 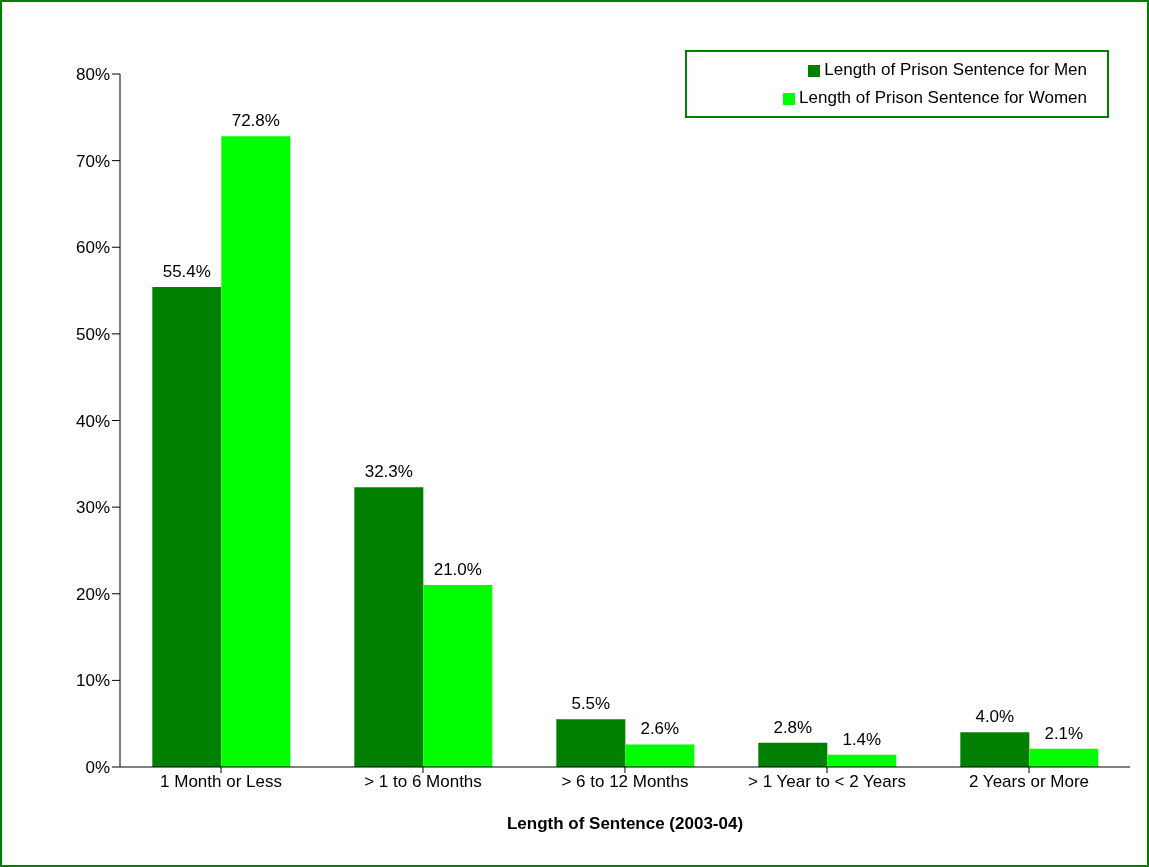 What do you see at coordinates (995, 717) in the screenshot?
I see `data-label: 4.0%` at bounding box center [995, 717].